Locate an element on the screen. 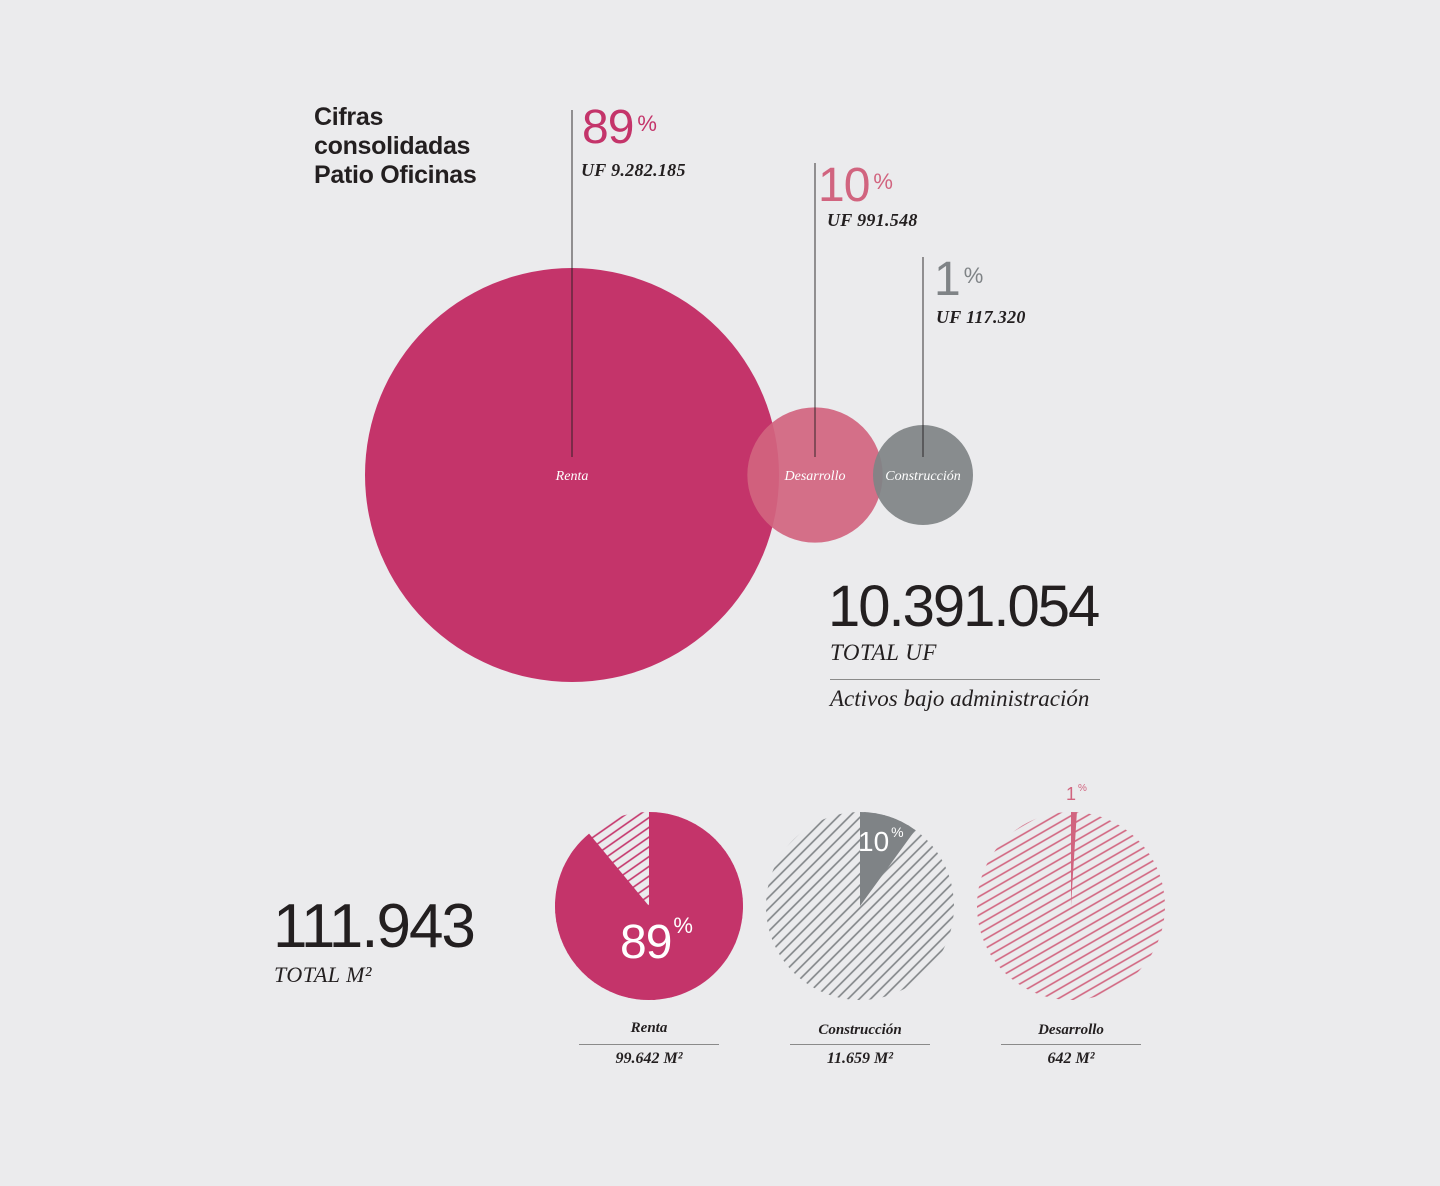 The width and height of the screenshot is (1440, 1186). total-m2-label: TOTAL M² is located at coordinates (323, 974).